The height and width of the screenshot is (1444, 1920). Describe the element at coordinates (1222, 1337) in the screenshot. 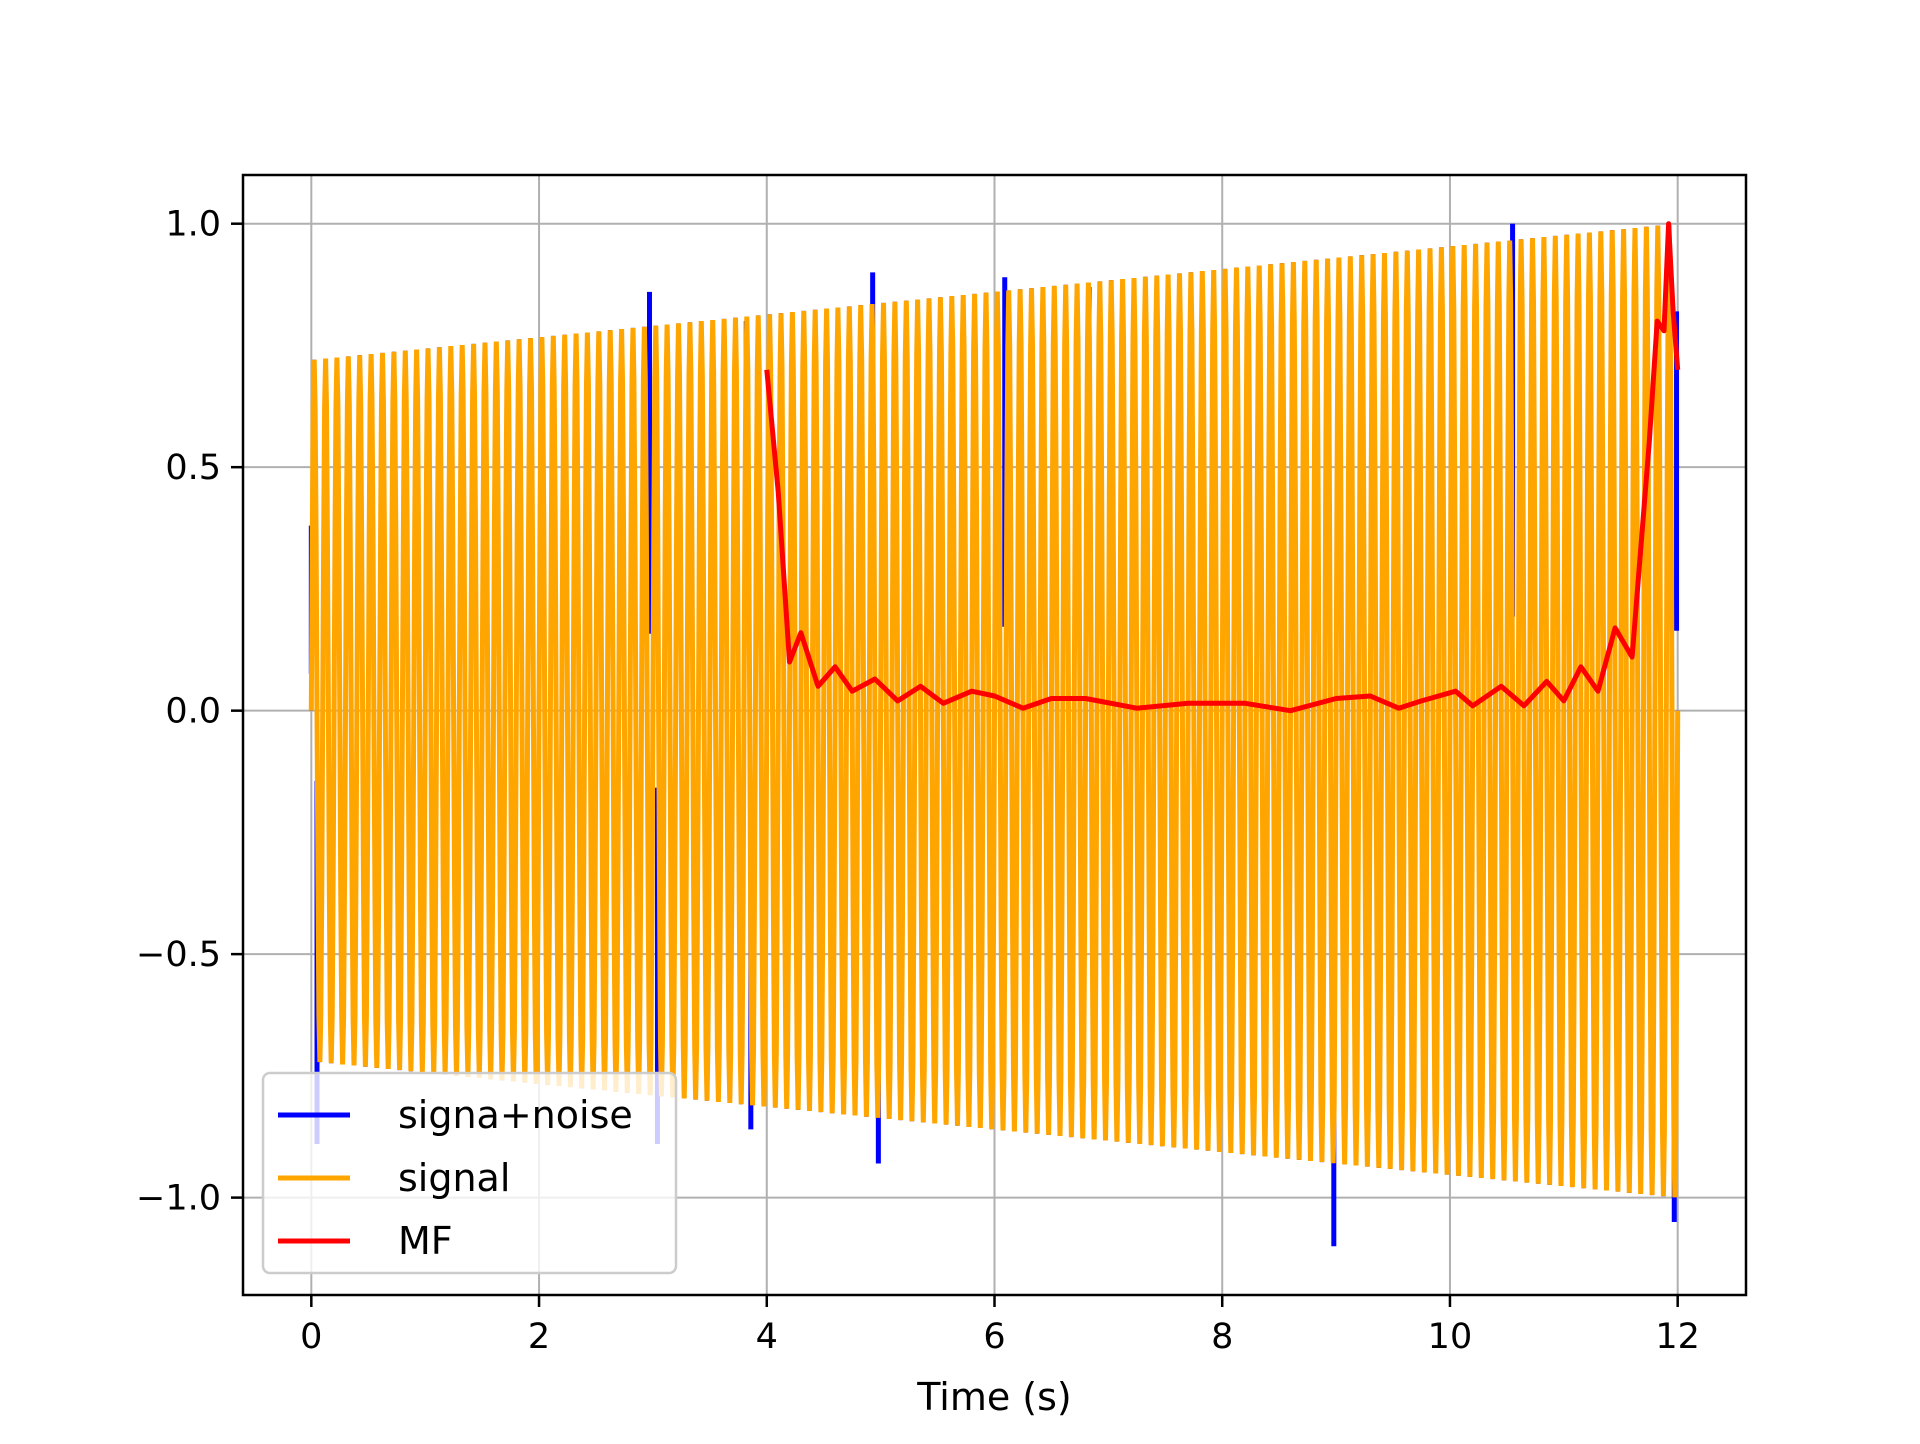

I see `x-tick-label: 8` at that location.